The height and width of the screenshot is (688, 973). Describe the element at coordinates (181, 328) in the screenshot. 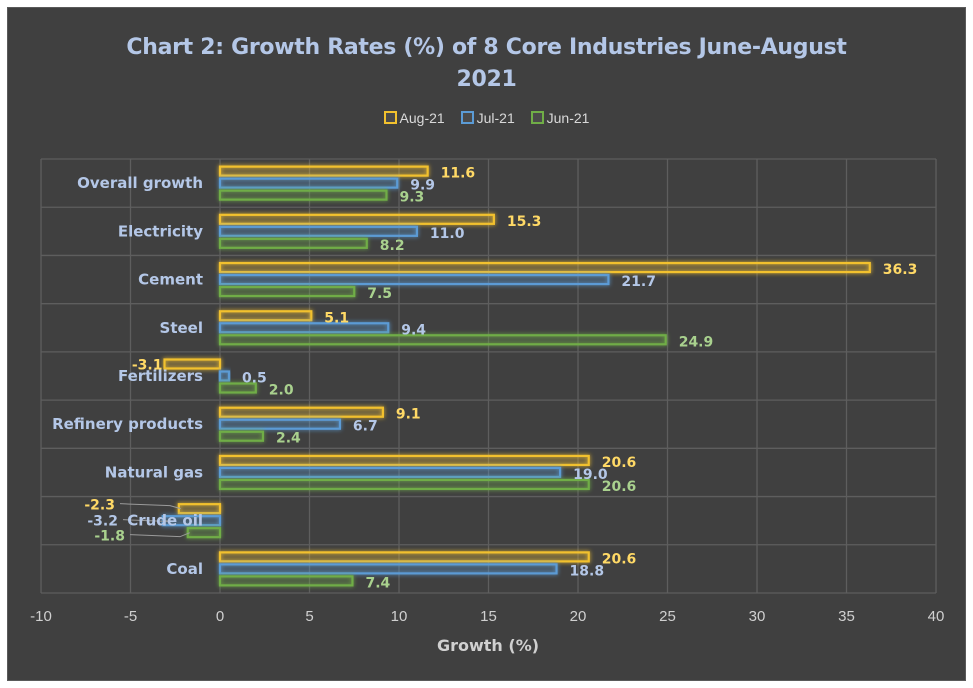

I see `category-label-steel: Steel` at that location.